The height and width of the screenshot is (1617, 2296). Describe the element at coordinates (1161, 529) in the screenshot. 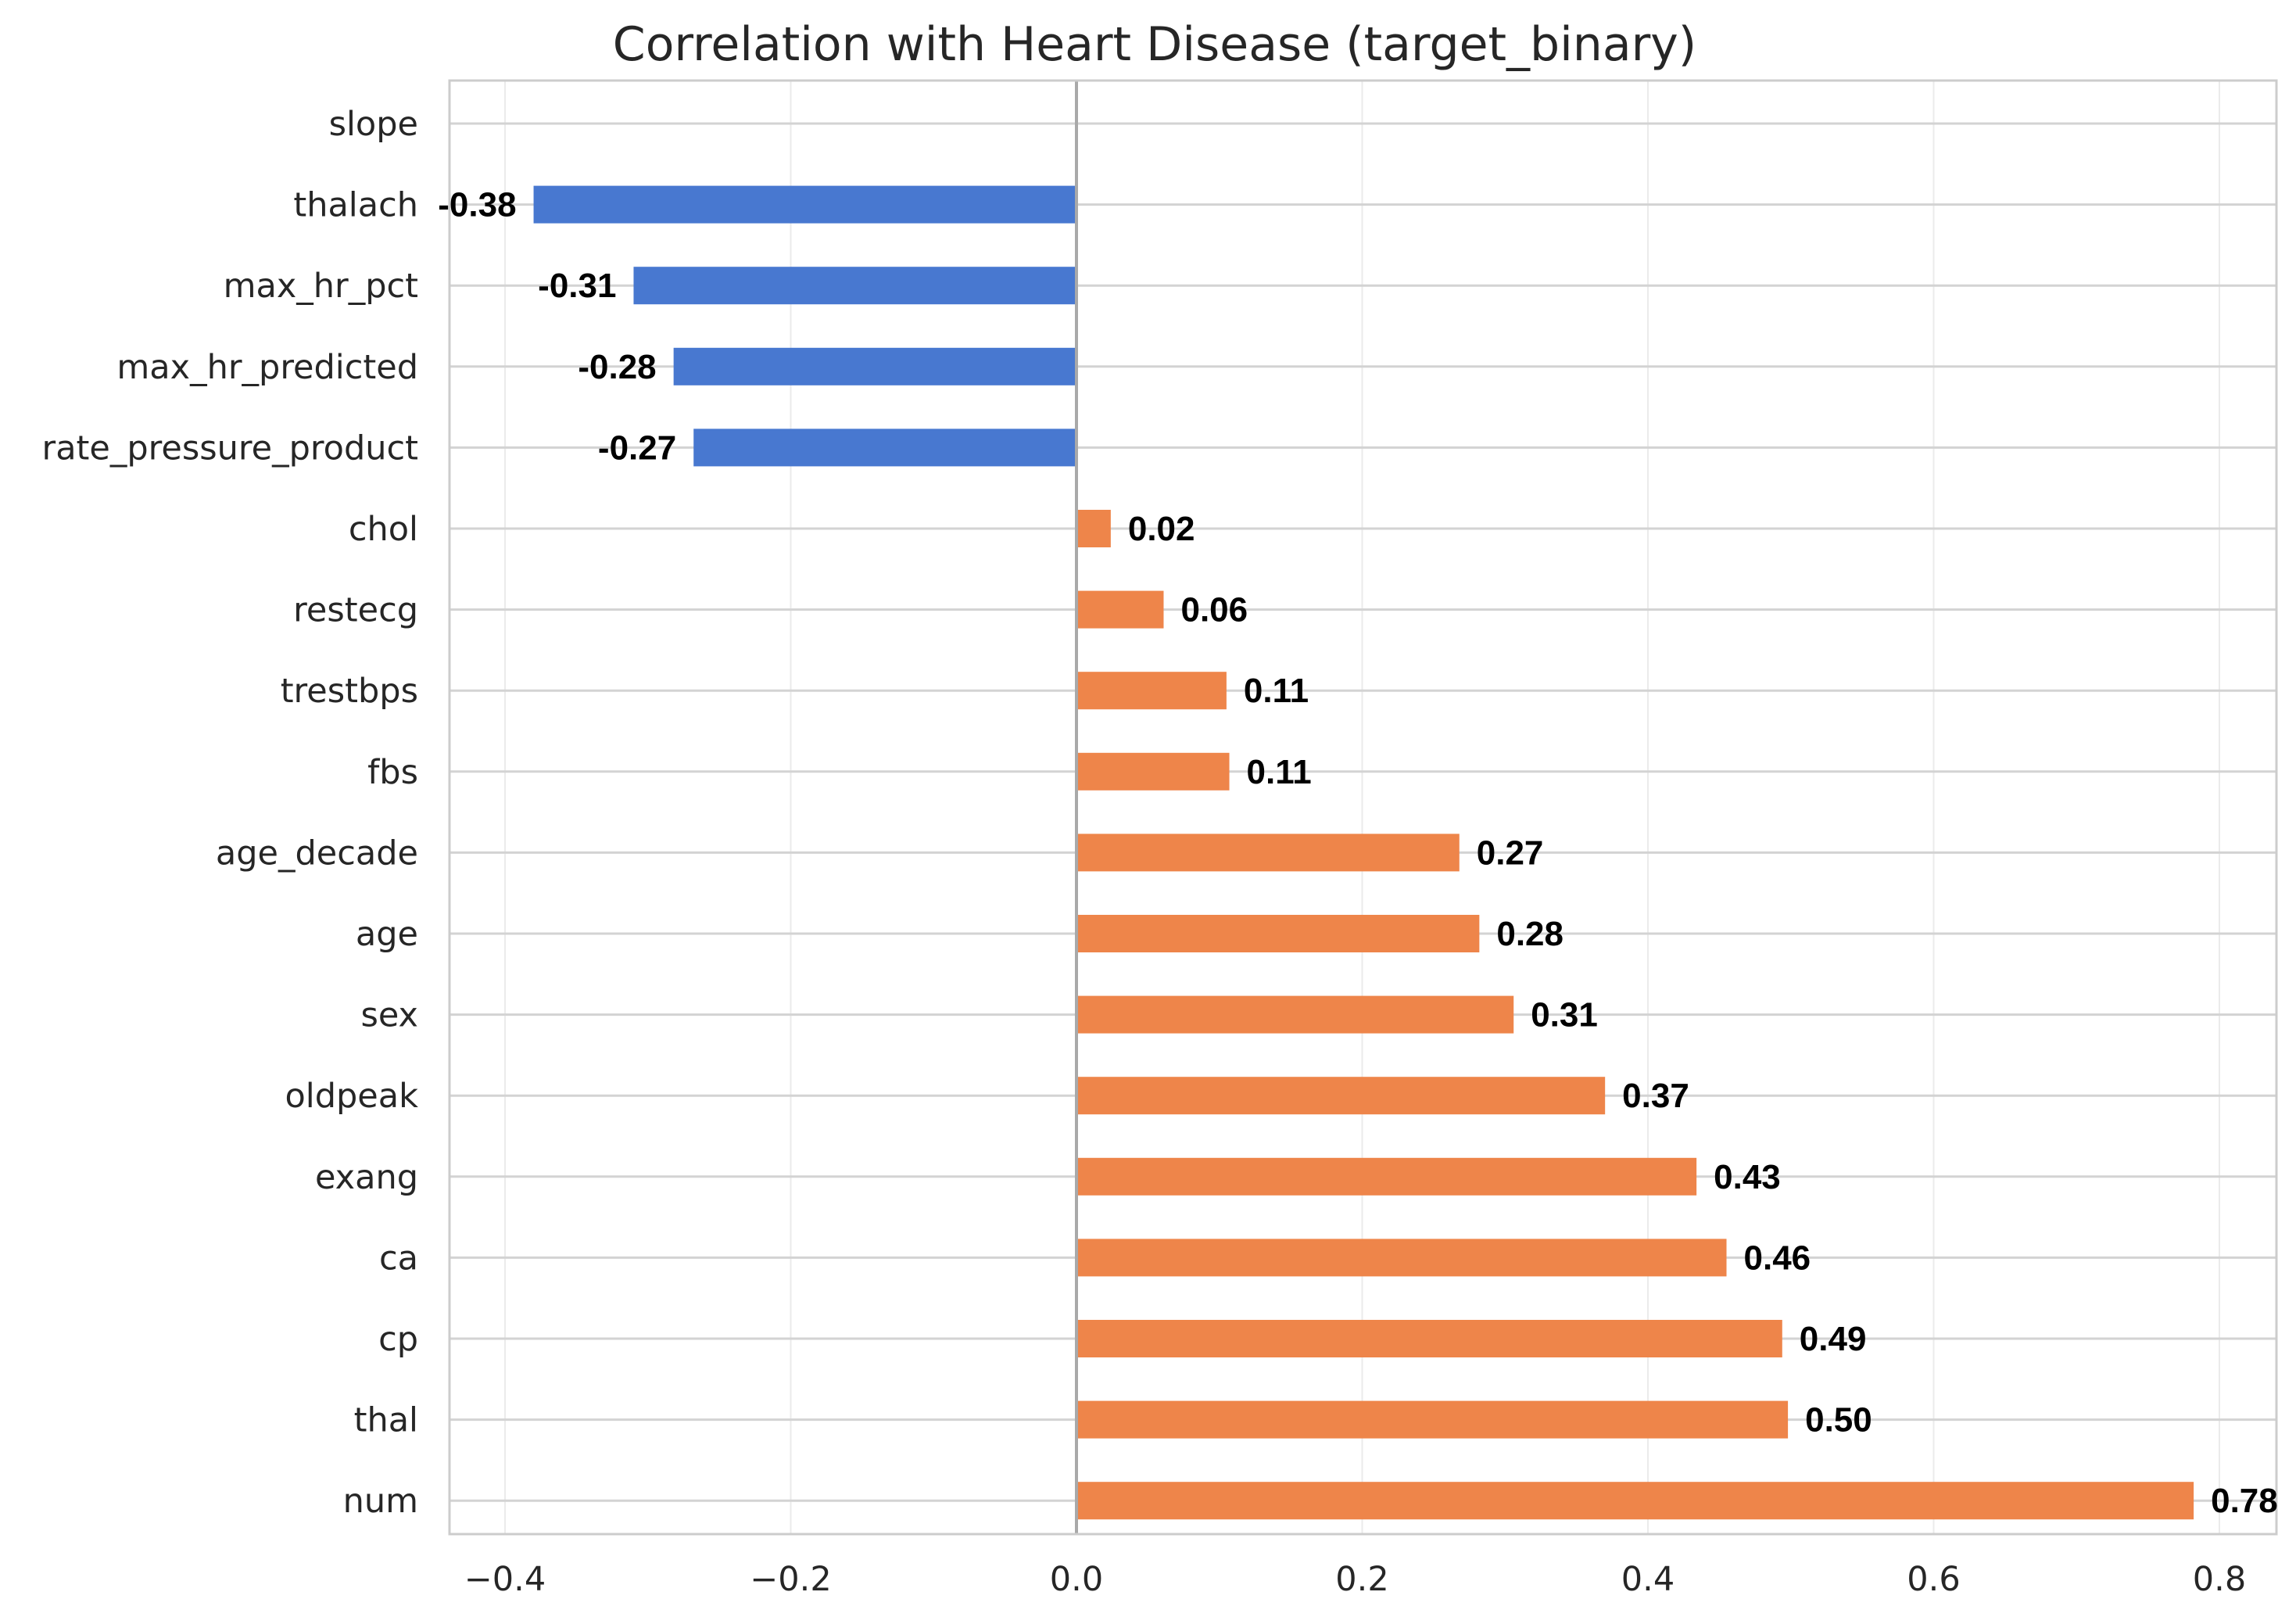

I see `value-label-chol: 0.02` at that location.